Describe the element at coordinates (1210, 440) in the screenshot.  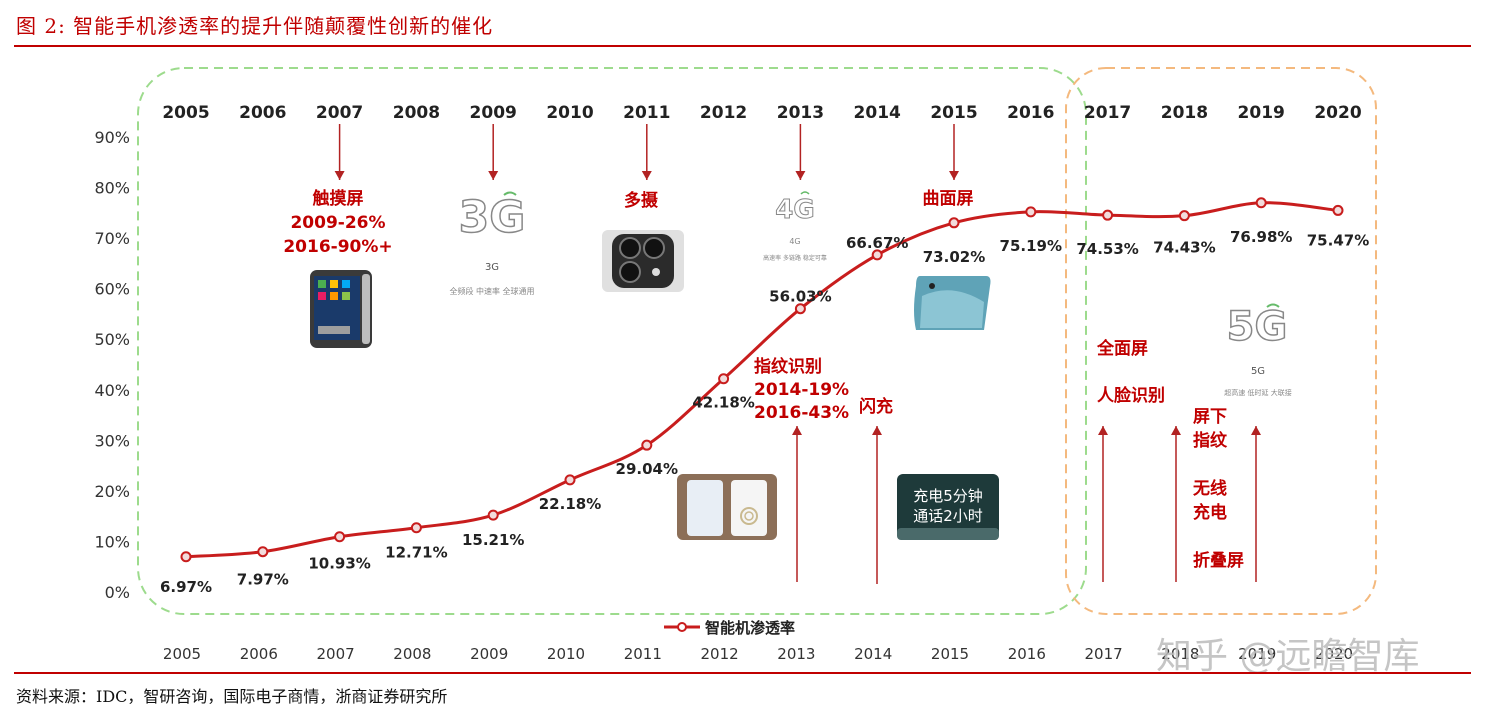
I see `annotation-2019-line-1: 指纹` at that location.